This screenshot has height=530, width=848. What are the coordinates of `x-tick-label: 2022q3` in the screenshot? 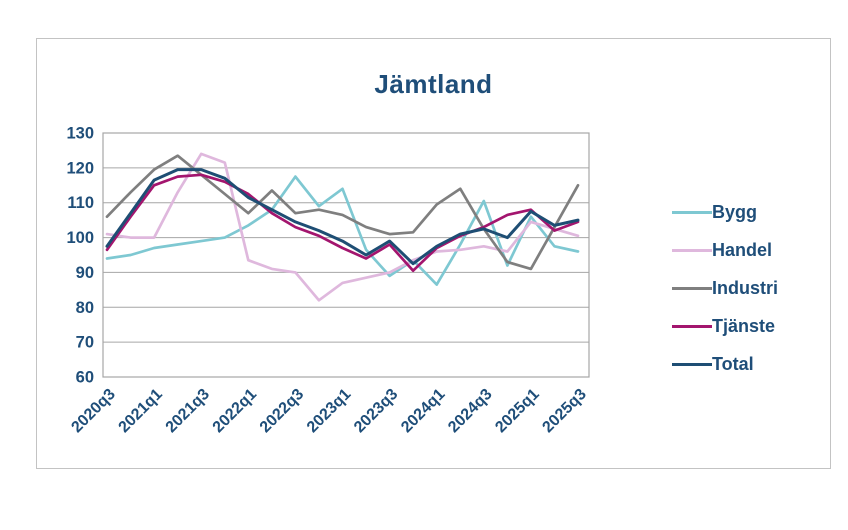 It's located at (282, 411).